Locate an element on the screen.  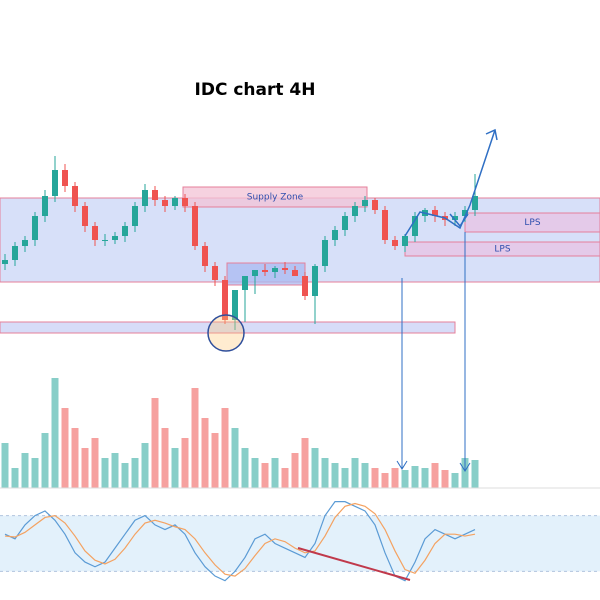
stoch-band is located at coordinates (300, 543).